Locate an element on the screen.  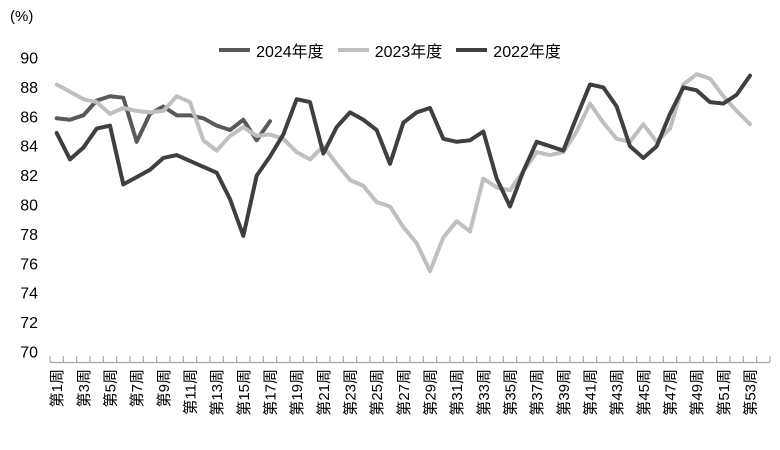
x-axis-tick-label: 第47周 is located at coordinates (671, 392).